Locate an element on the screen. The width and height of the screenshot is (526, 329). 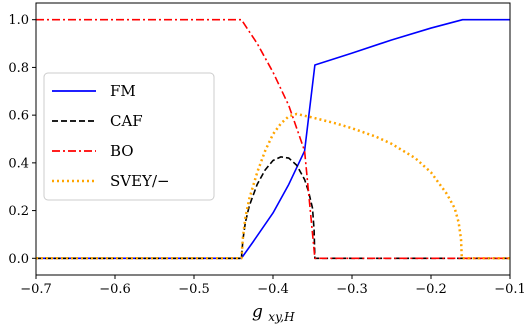
y-tick-label: 0.4 is located at coordinates (18, 163).